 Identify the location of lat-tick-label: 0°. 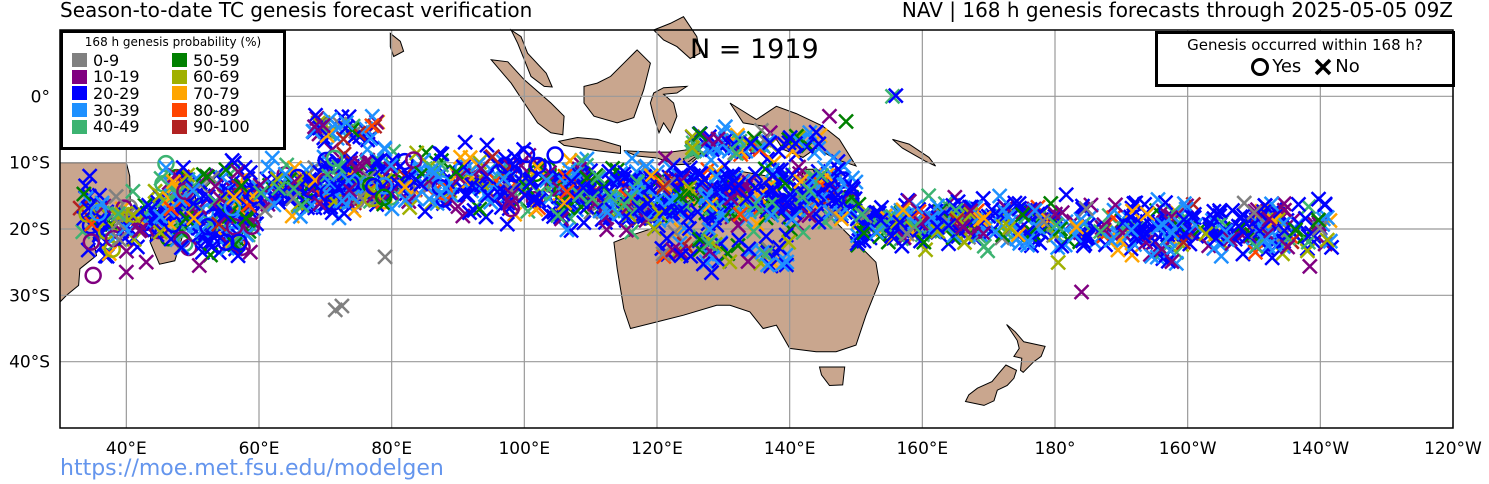
(40, 97).